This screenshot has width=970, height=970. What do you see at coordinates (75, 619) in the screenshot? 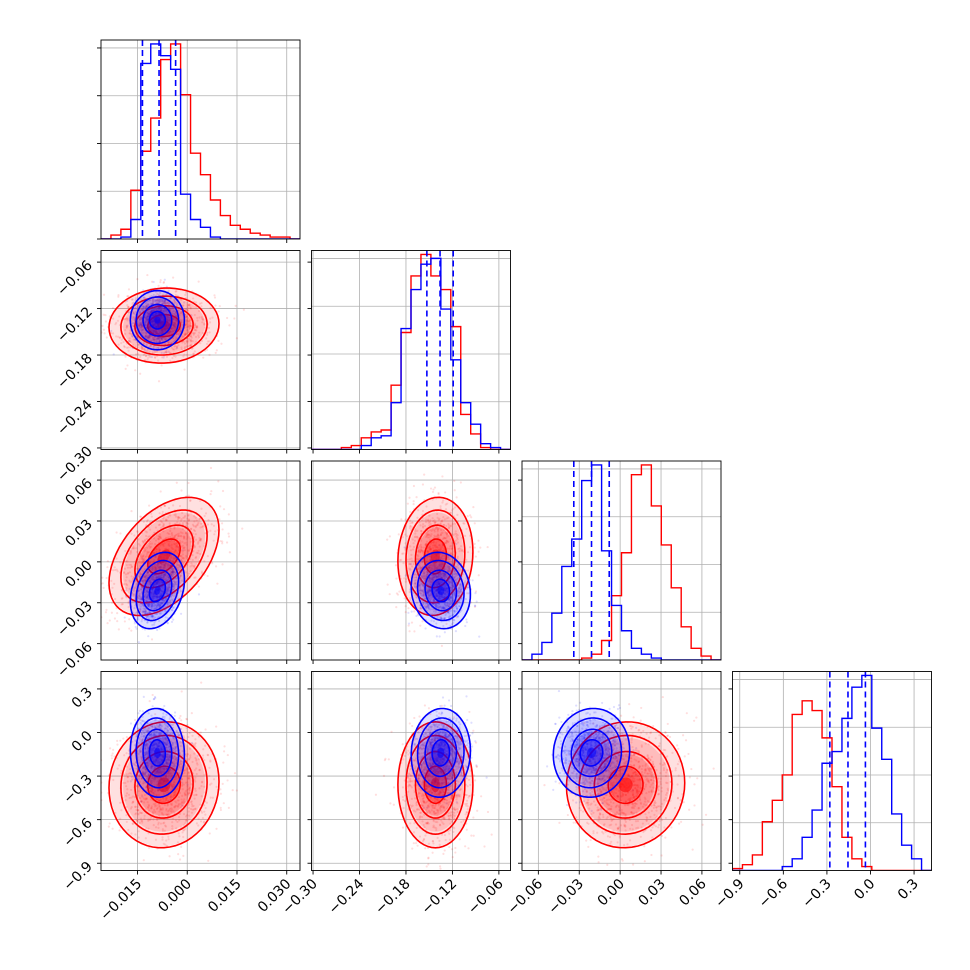
I see `y-tick-label: −0.03` at bounding box center [75, 619].